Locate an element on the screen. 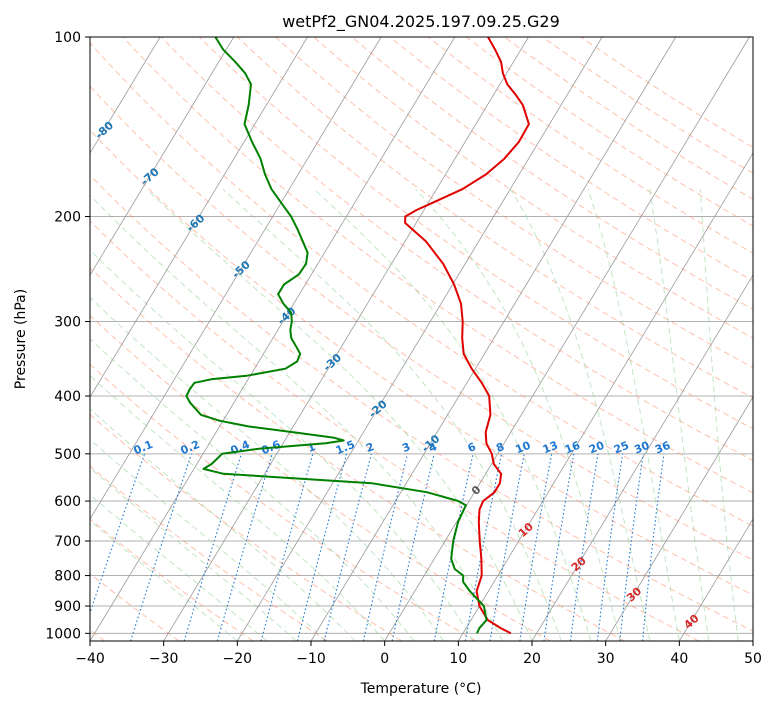 The image size is (775, 708). y-tick-label: 100 is located at coordinates (67, 38).